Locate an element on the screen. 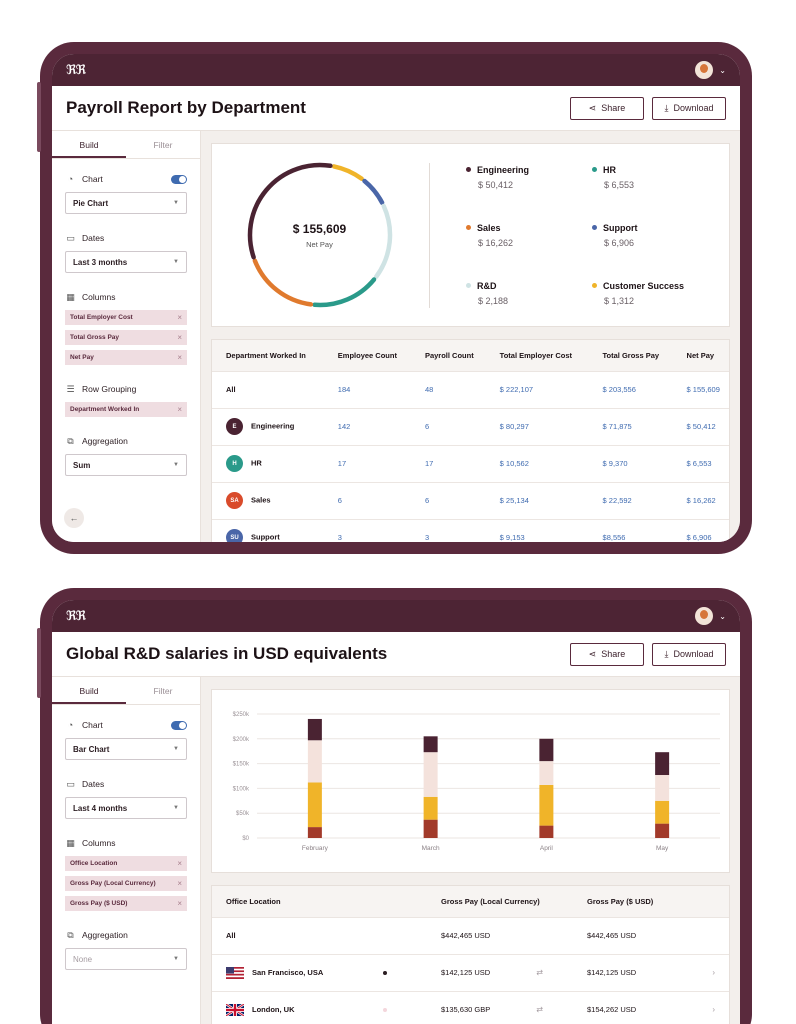  back-arrow-icon: ← is located at coordinates (74, 518).